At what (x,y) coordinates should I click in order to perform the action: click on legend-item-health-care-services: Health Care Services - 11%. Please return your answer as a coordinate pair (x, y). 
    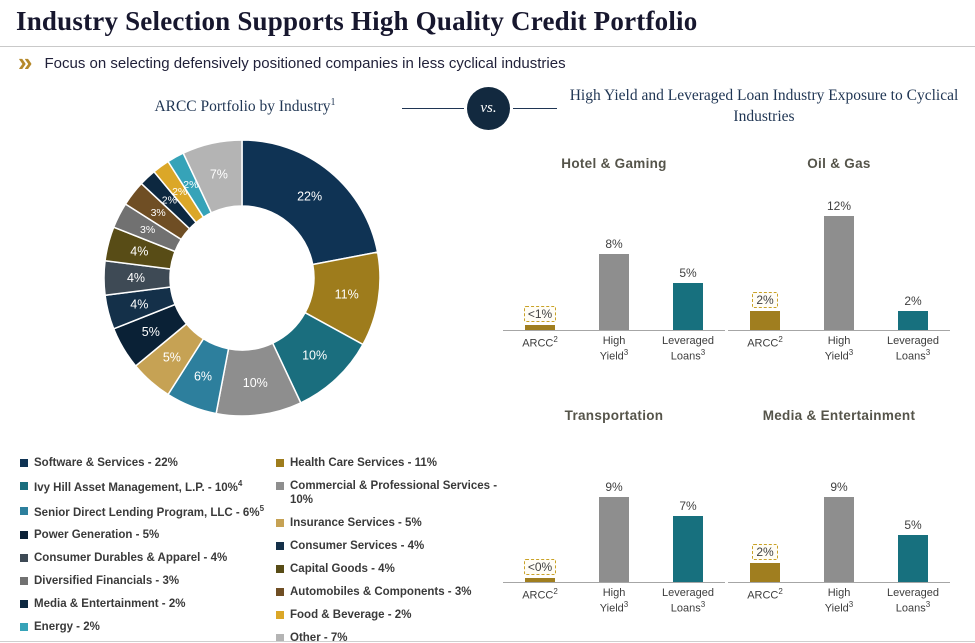
    Looking at the image, I should click on (392, 463).